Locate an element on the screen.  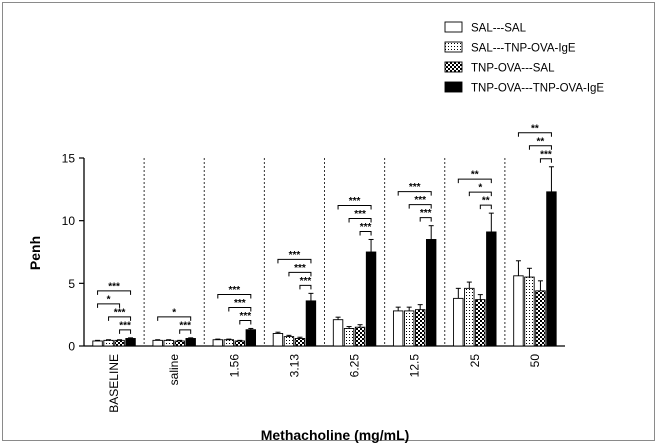
legend-label: TNP-OVA---SAL is located at coordinates (513, 69).